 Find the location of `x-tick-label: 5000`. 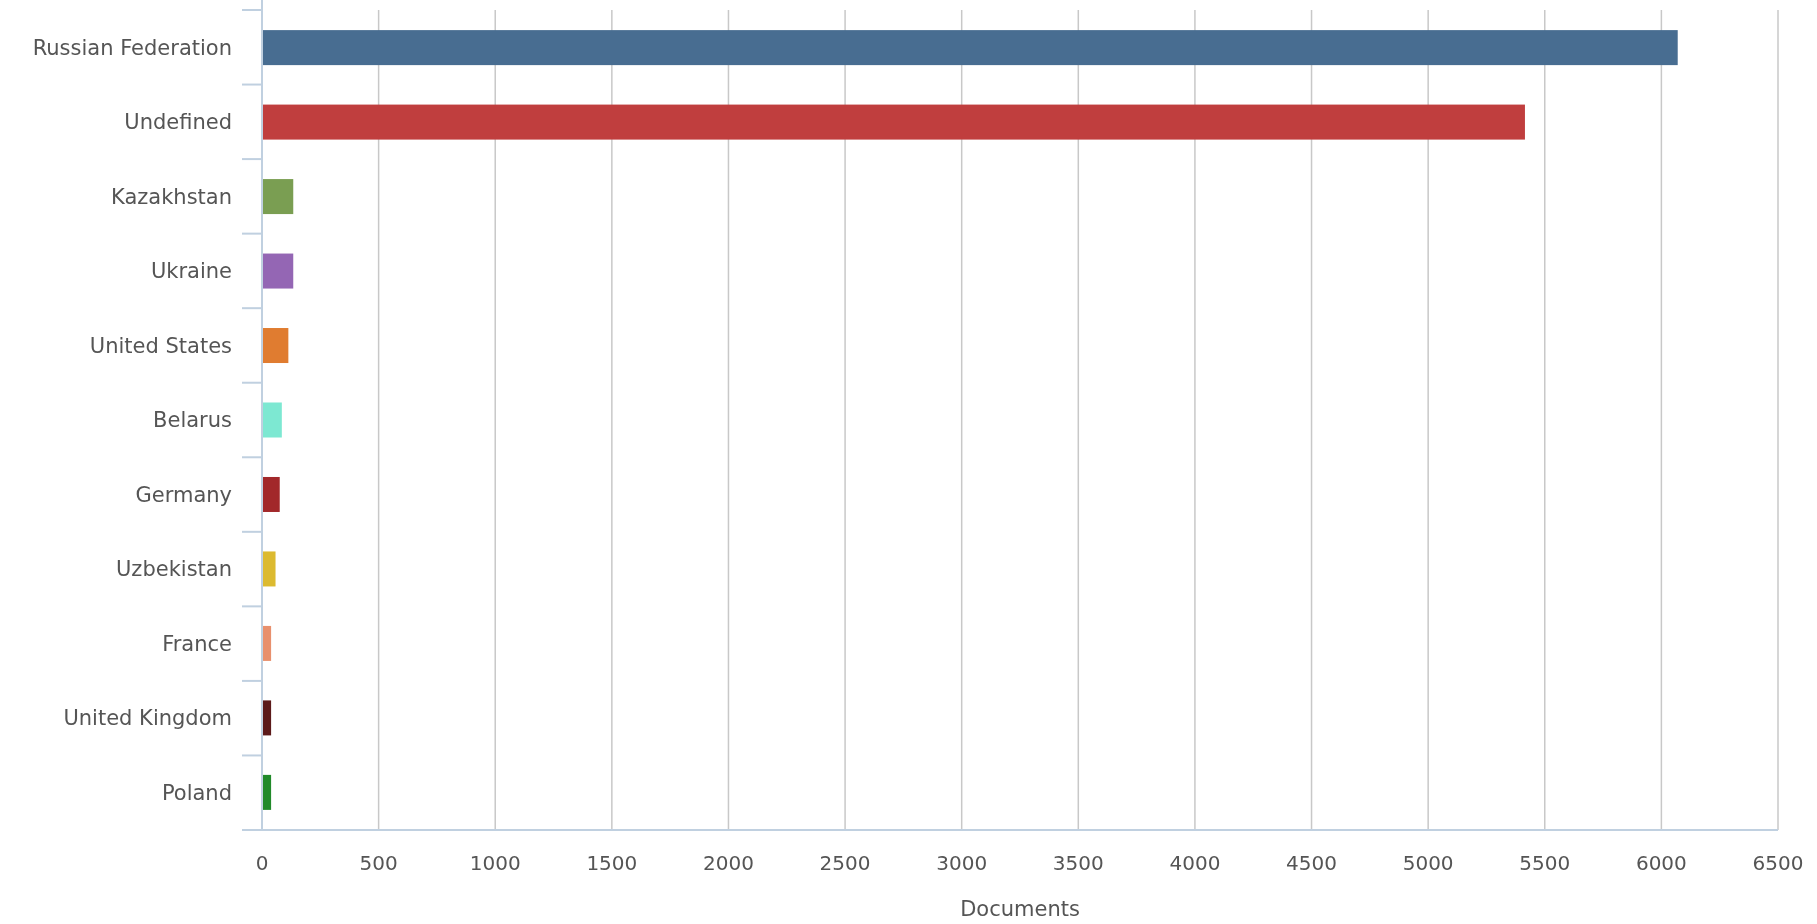

x-tick-label: 5000 is located at coordinates (1428, 863).